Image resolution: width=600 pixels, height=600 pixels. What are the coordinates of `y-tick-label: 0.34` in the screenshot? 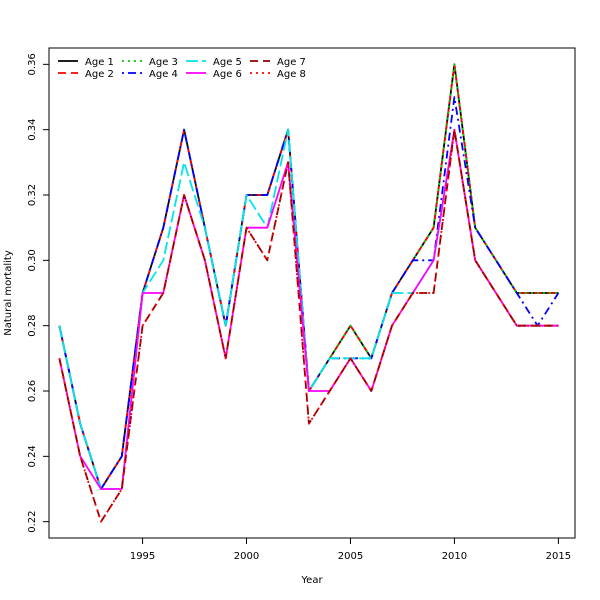 It's located at (32, 130).